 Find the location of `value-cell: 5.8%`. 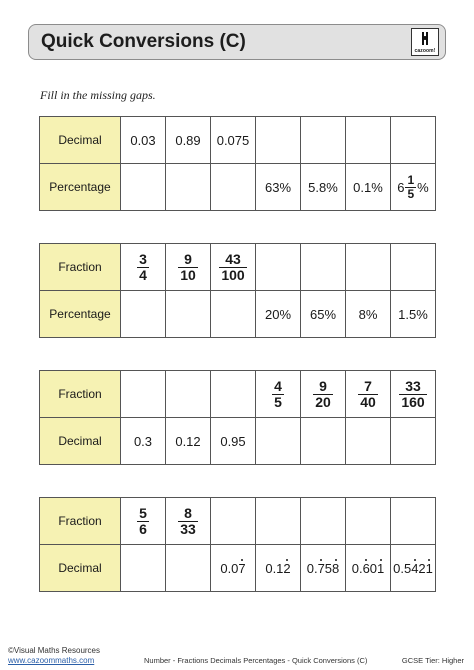

value-cell: 5.8% is located at coordinates (323, 187).